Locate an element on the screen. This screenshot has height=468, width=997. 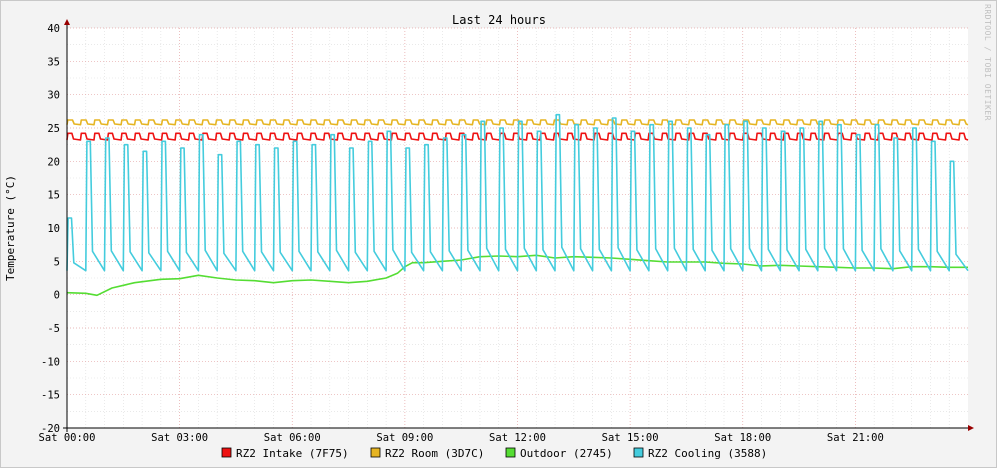
y-tick-label: 35 is located at coordinates (53, 62).